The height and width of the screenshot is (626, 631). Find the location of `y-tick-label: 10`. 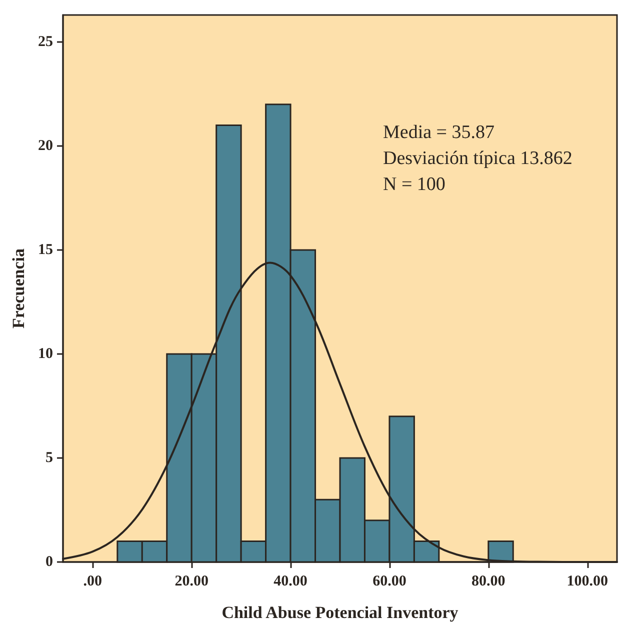

y-tick-label: 10 is located at coordinates (45, 354).